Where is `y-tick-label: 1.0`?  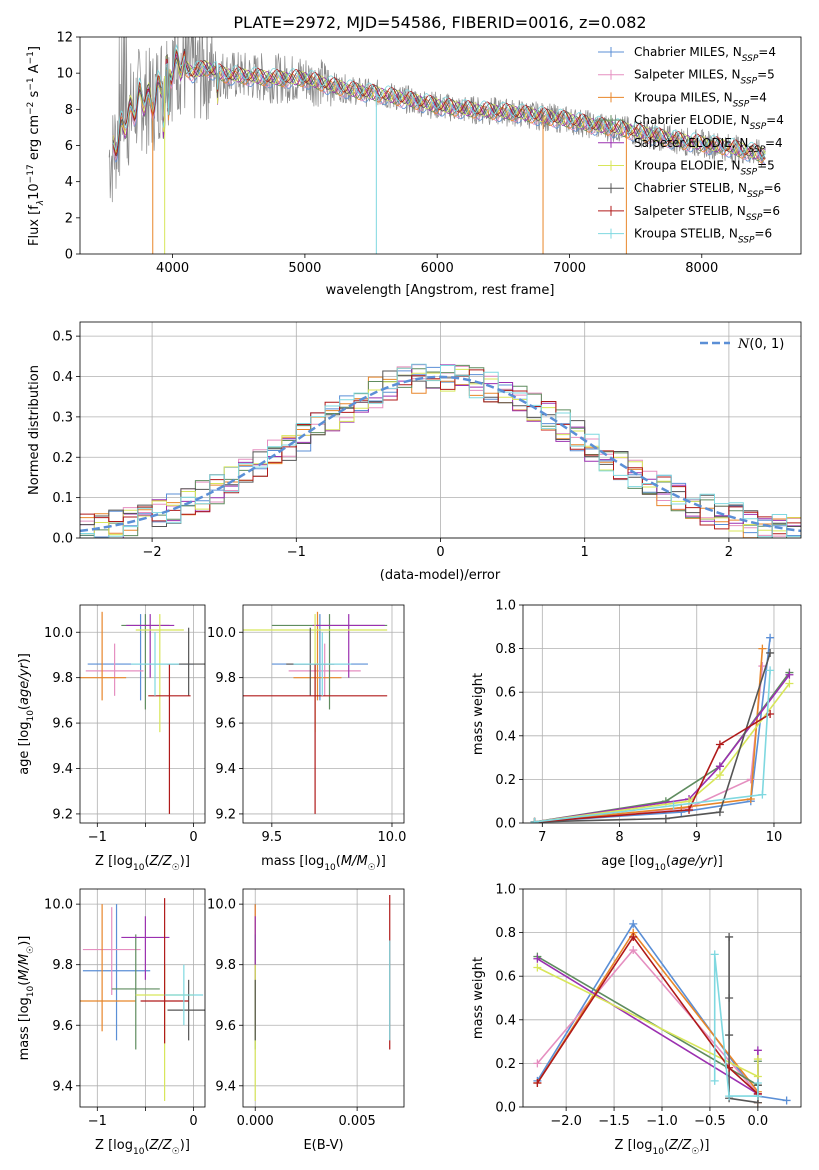 y-tick-label: 1.0 is located at coordinates (505, 890).